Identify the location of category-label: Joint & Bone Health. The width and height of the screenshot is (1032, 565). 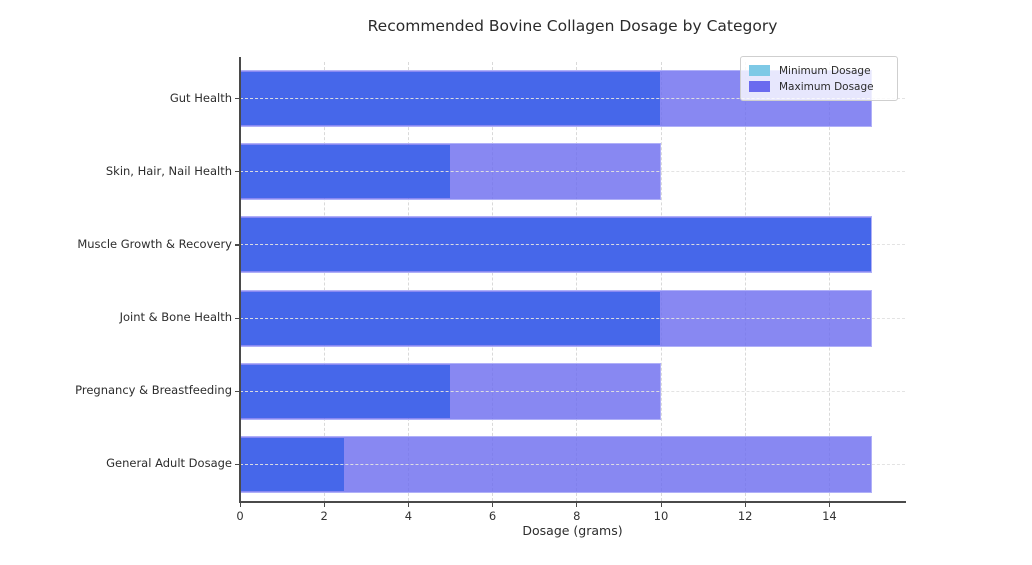
(175, 317).